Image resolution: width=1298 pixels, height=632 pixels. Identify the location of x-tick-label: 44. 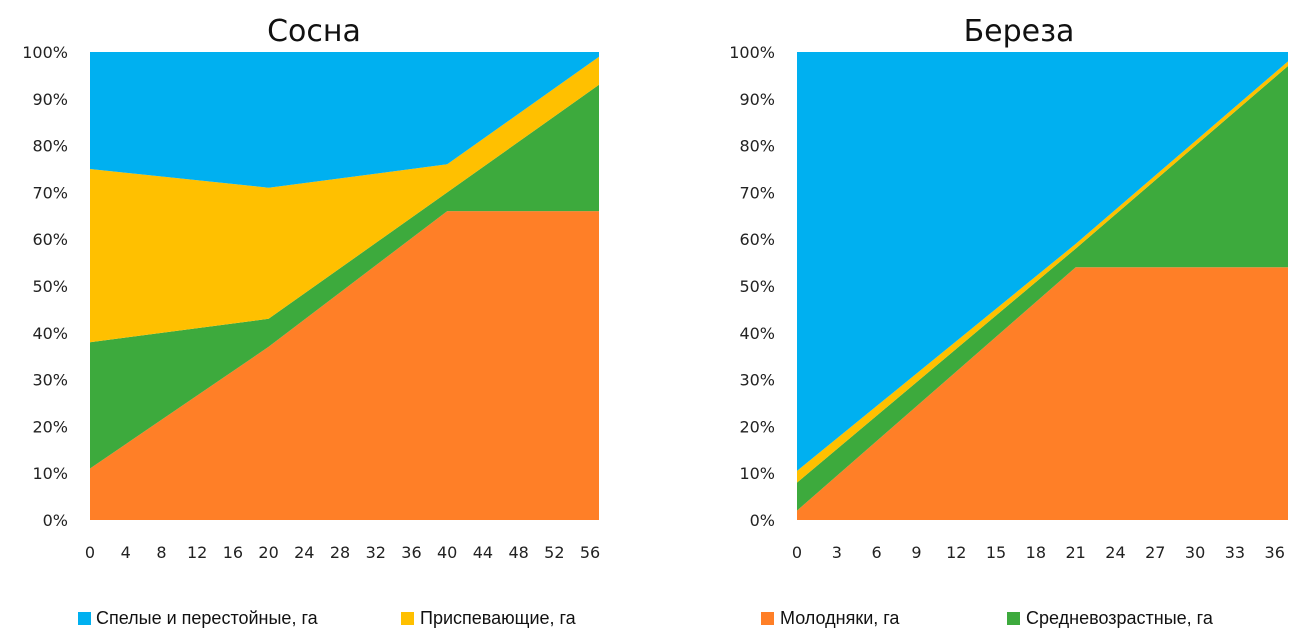
(483, 552).